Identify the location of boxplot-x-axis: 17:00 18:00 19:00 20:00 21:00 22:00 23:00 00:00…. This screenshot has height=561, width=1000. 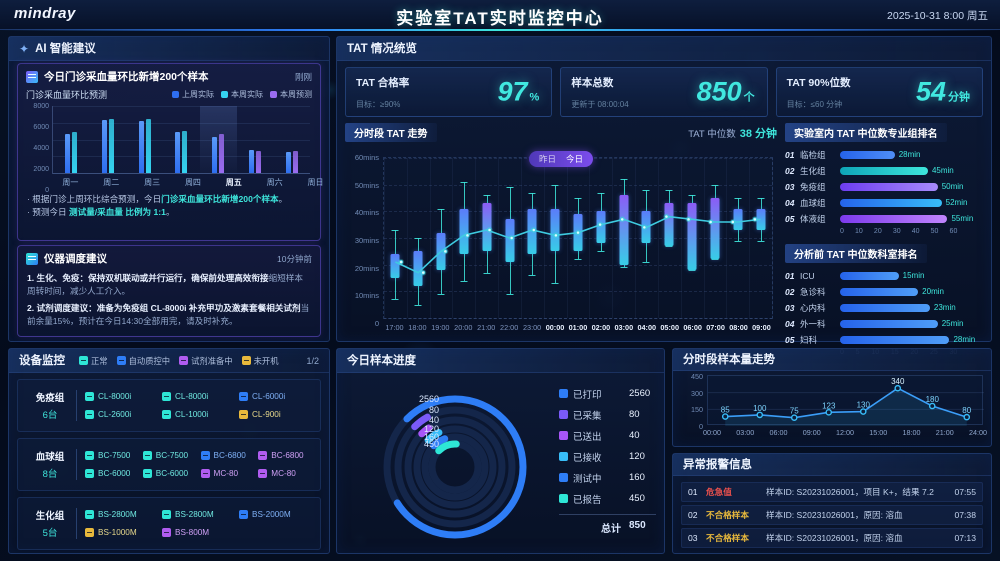
(578, 329).